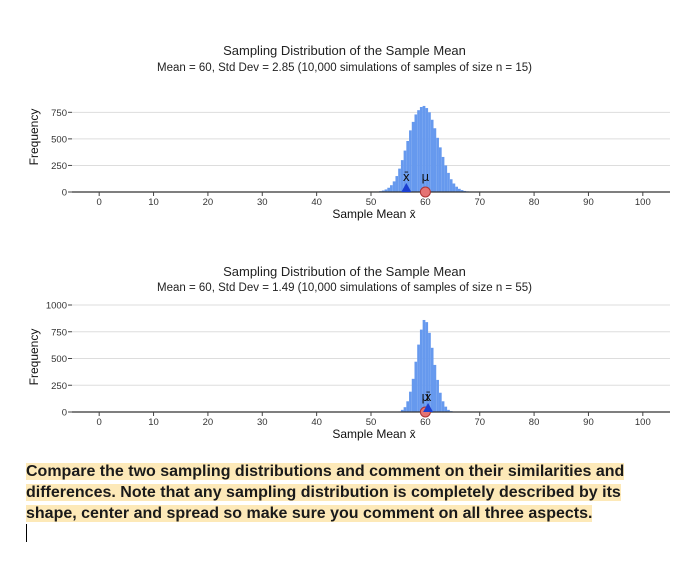 The height and width of the screenshot is (562, 689). Describe the element at coordinates (59, 332) in the screenshot. I see `chart2-ytick-label: 750` at that location.